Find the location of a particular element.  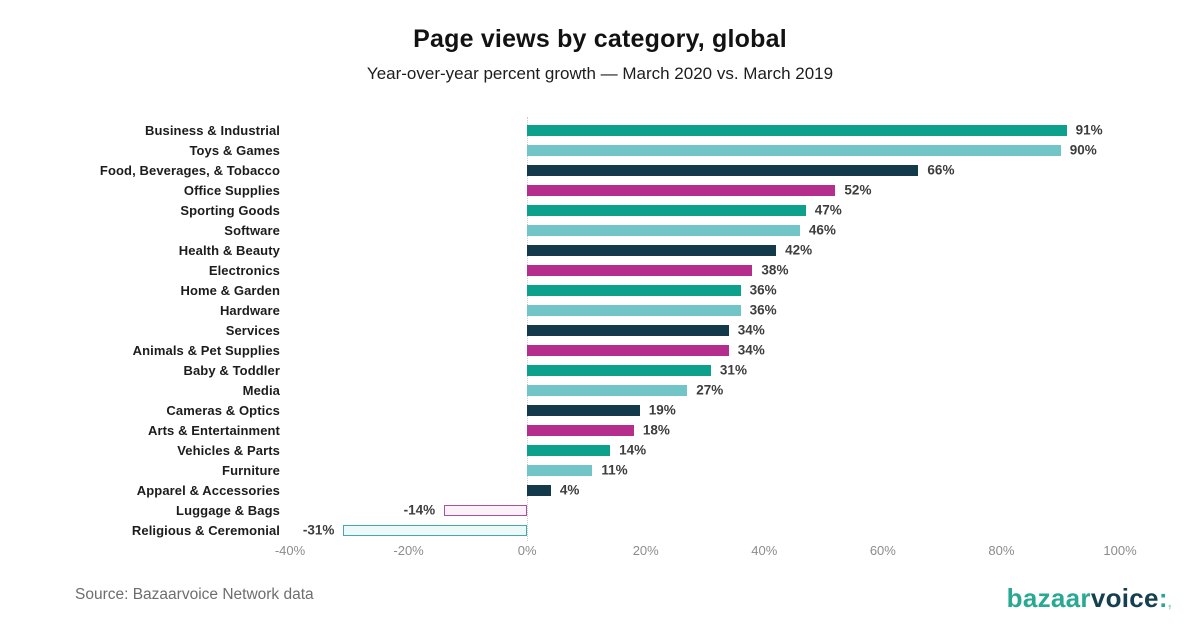

bar-track: 14% is located at coordinates (705, 450).